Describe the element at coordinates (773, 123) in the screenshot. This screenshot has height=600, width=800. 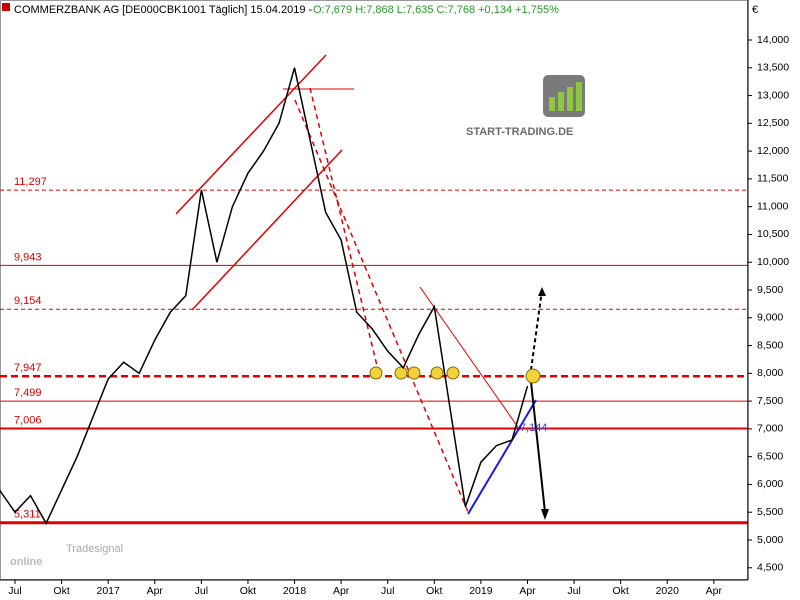
I see `y-tick-label: 12,500` at that location.